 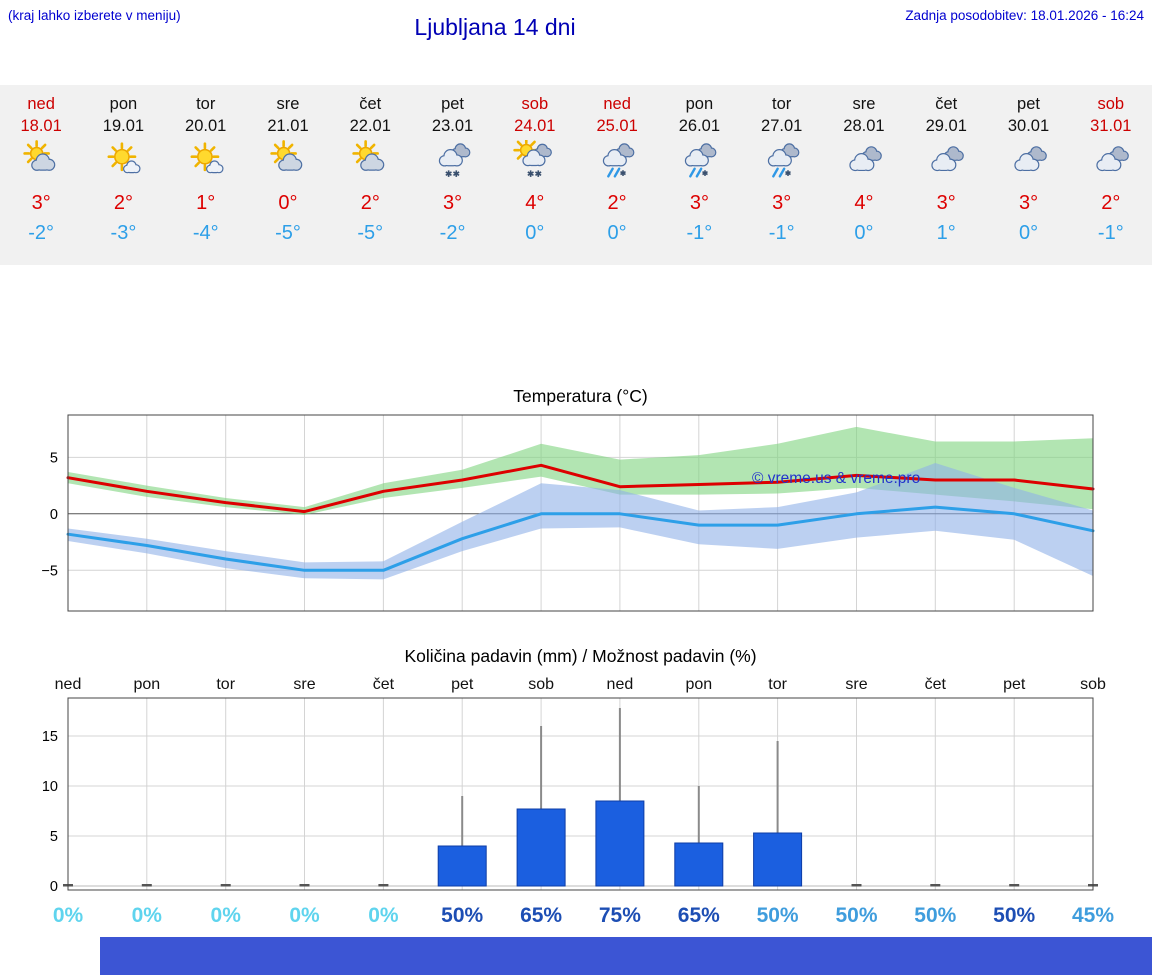 I want to click on day-date: 26.01, so click(x=699, y=126).